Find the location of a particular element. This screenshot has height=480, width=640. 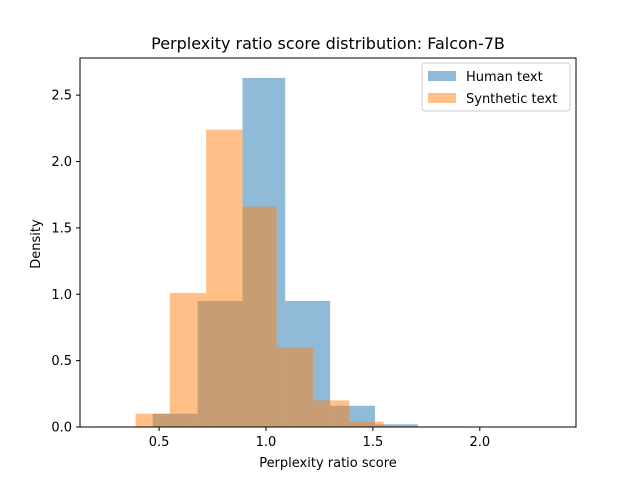

x-tick-label: 1.5 is located at coordinates (373, 442).